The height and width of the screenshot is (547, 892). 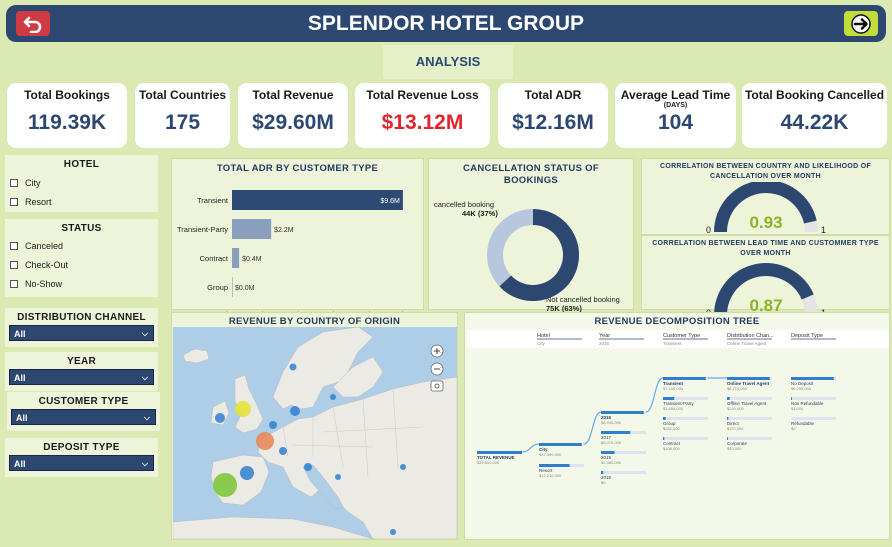 I want to click on tree-node-label: Corporate, so click(x=737, y=443).